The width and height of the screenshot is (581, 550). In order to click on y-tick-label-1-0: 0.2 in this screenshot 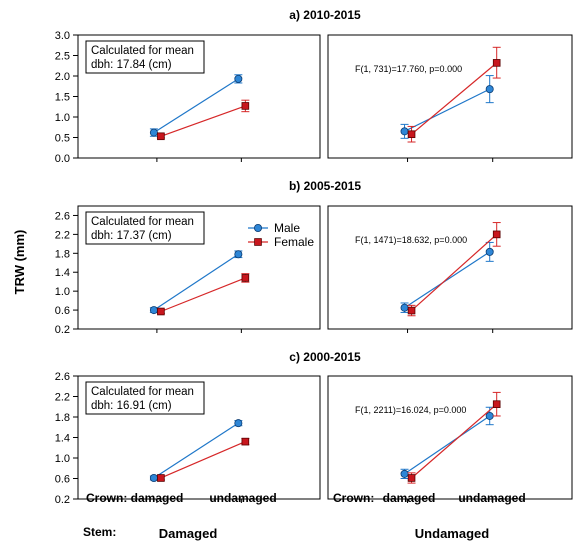, I will do `click(62, 330)`.